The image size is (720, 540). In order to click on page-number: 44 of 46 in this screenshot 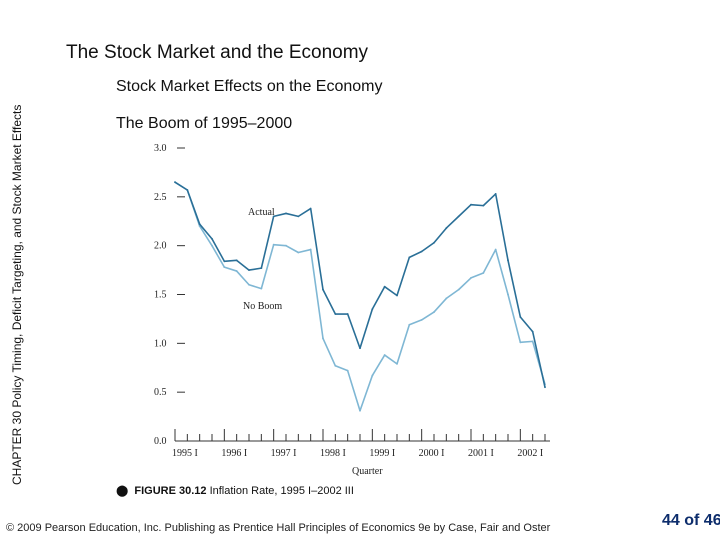, I will do `click(691, 520)`.